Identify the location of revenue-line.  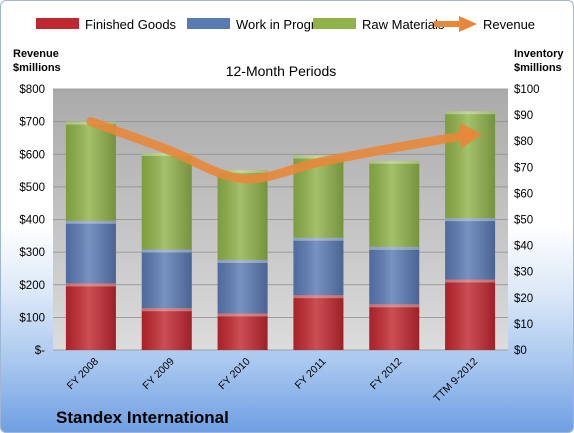
(284, 150).